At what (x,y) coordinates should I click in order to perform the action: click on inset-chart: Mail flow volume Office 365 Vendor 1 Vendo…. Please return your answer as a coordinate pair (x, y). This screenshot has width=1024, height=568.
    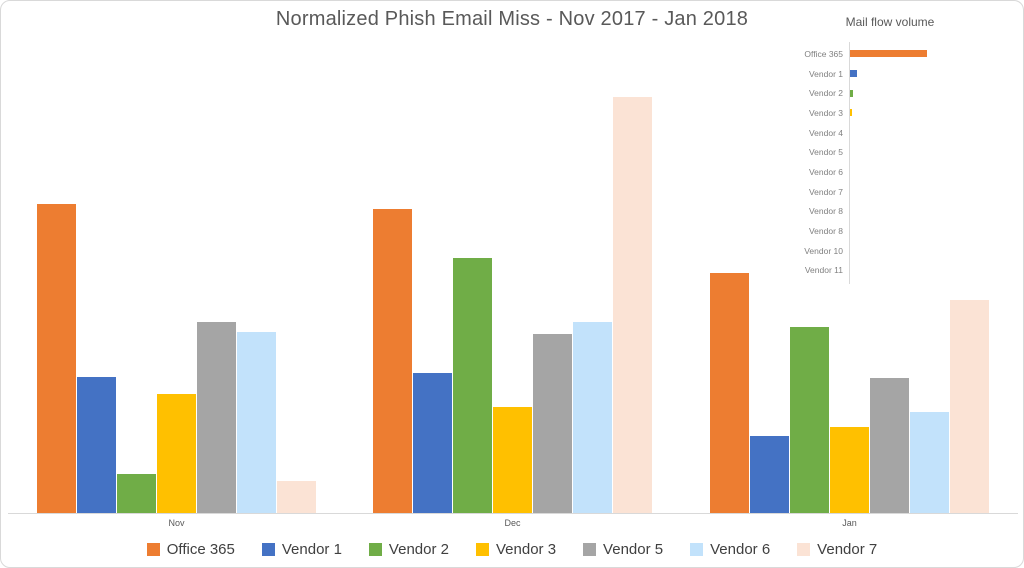
    Looking at the image, I should click on (890, 151).